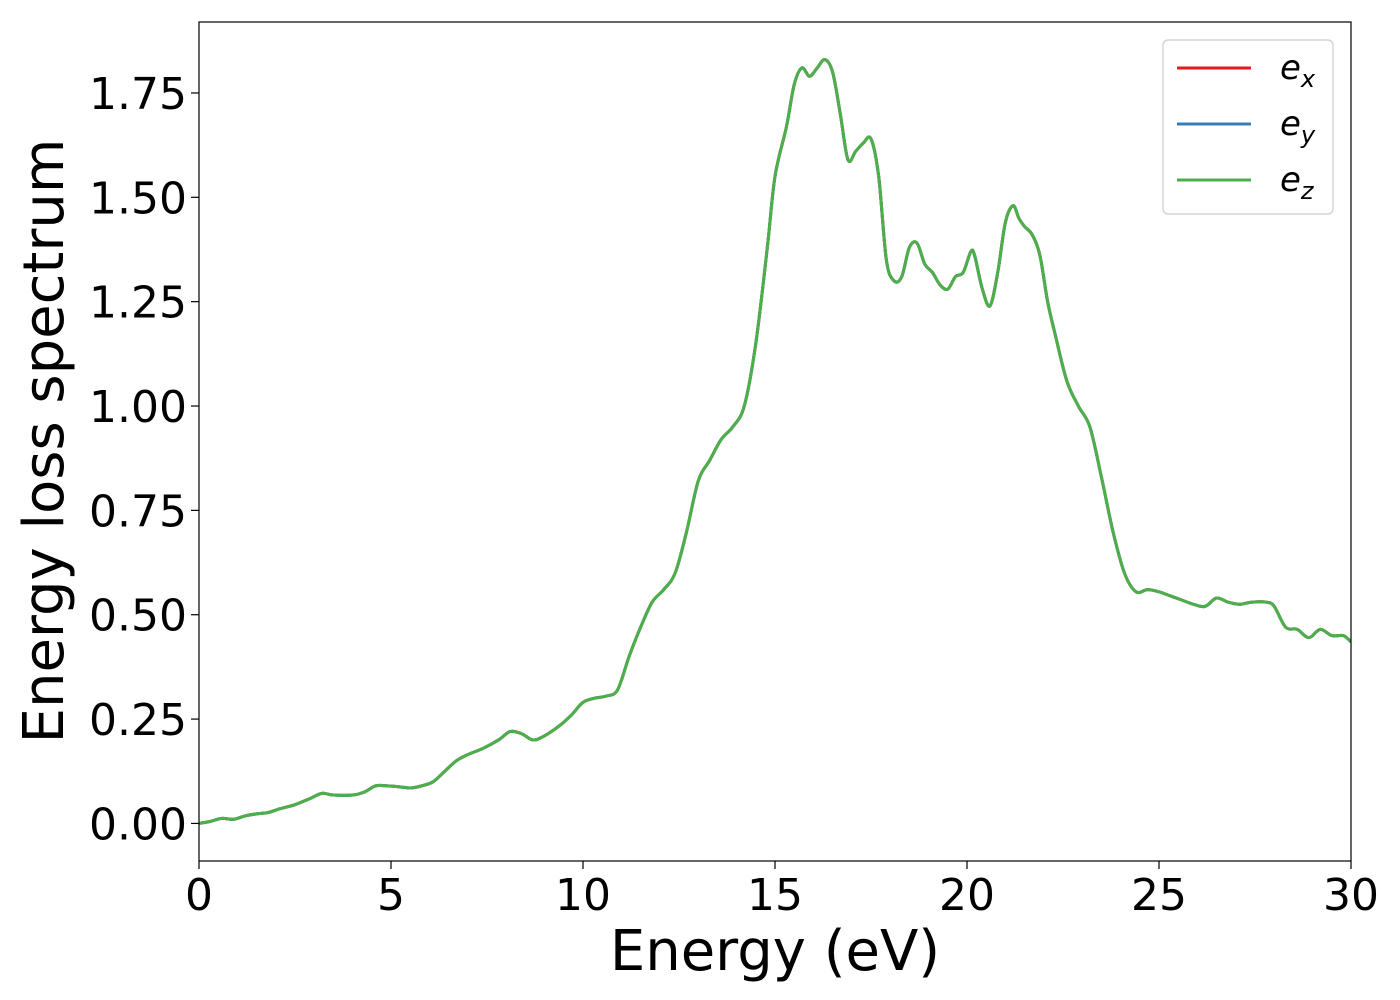  What do you see at coordinates (138, 94) in the screenshot?
I see `y-tick-label: 1.75` at bounding box center [138, 94].